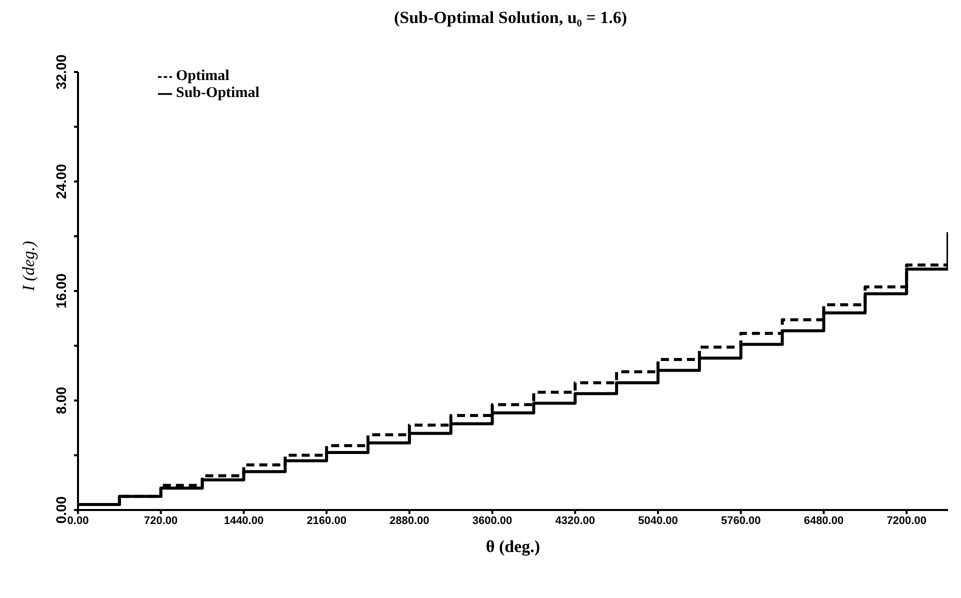  I want to click on x-tick-label: 5760.00, so click(740, 520).